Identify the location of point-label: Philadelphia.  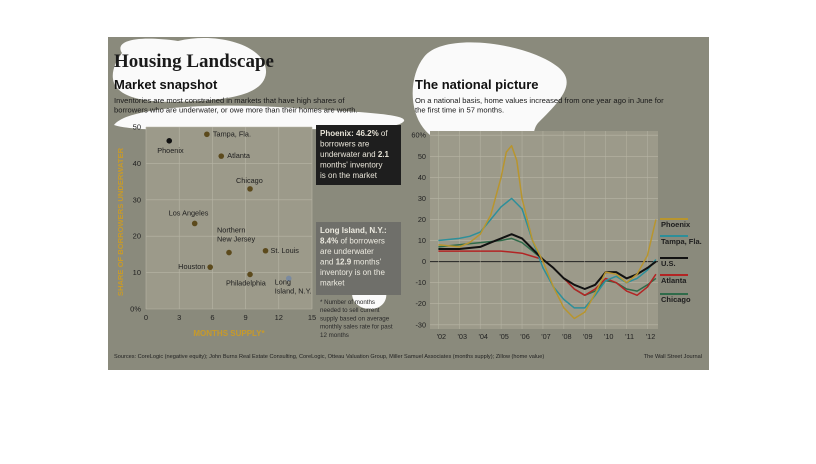
(246, 282).